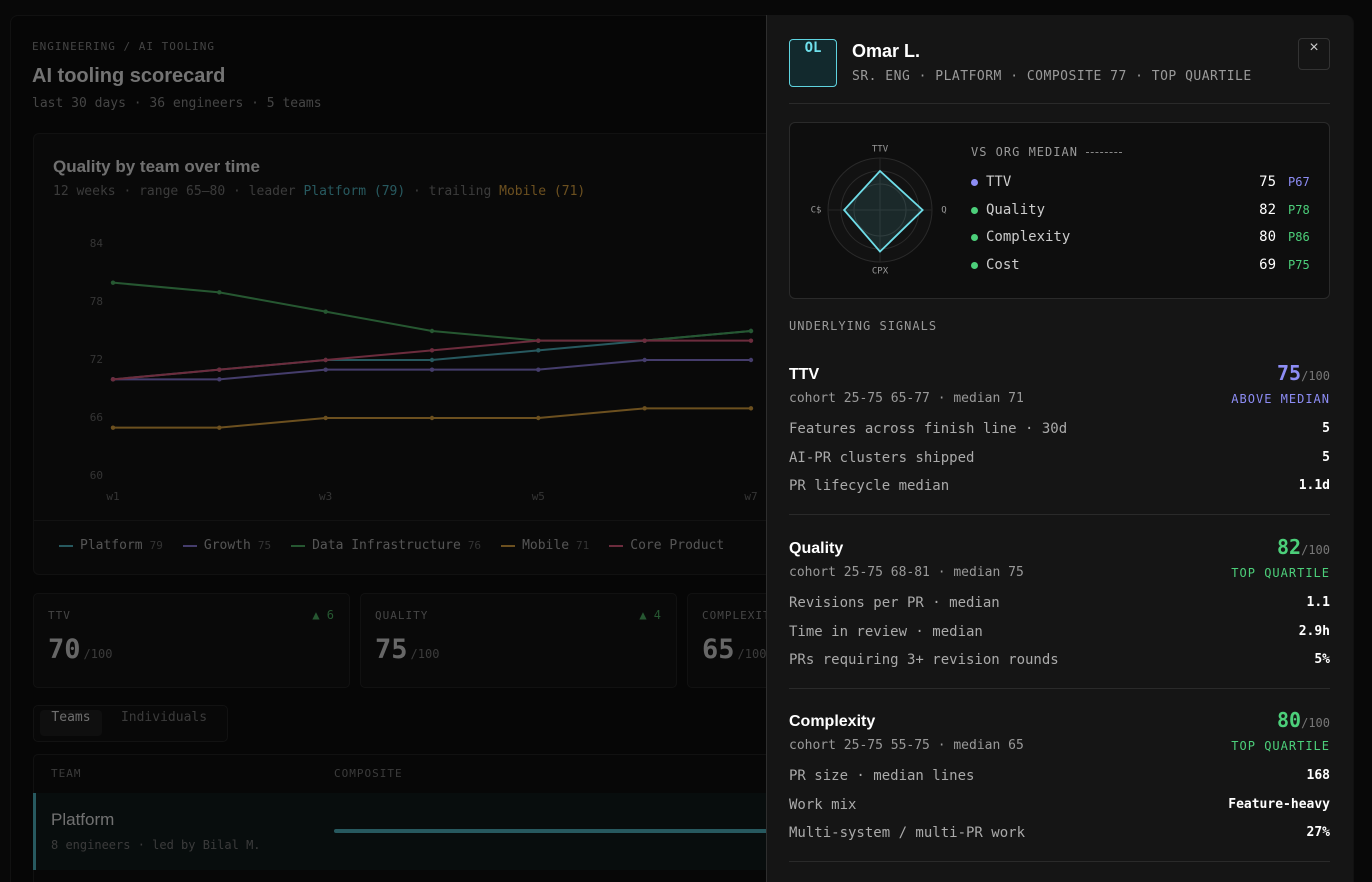  I want to click on metric-value: 82, so click(1267, 209).